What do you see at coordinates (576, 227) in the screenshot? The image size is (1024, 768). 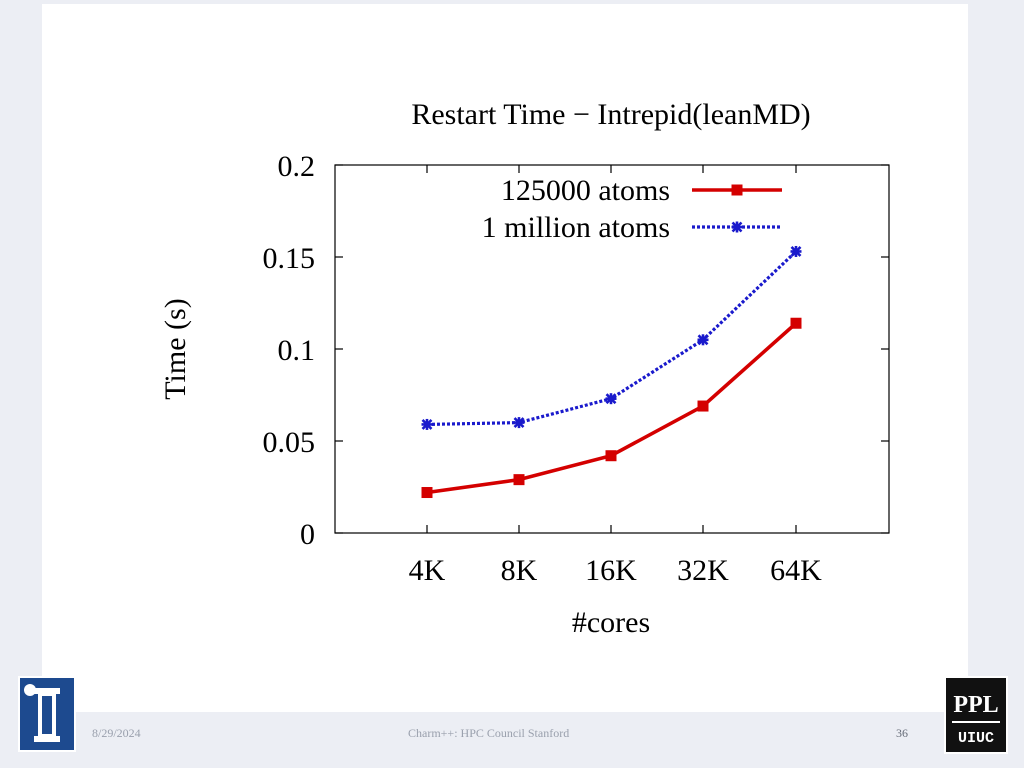 I see `legend-label: 1 million atoms` at bounding box center [576, 227].